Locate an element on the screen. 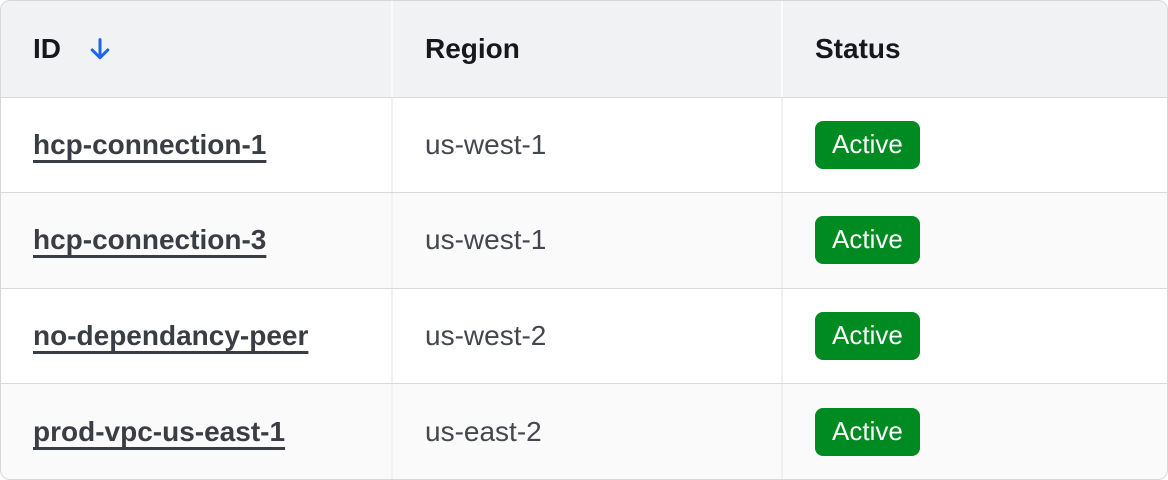 The width and height of the screenshot is (1168, 480). cell-id: hcp-connection-3 is located at coordinates (196, 240).